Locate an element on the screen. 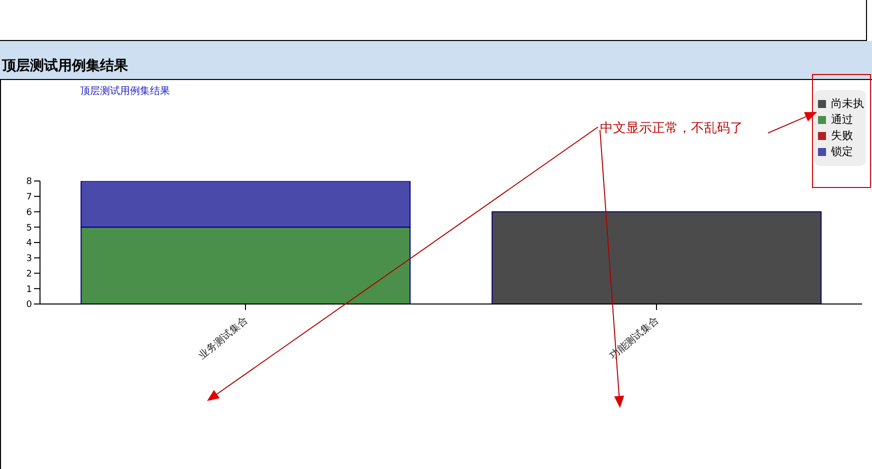 The image size is (872, 469). y-tick-label: 2 is located at coordinates (29, 274).